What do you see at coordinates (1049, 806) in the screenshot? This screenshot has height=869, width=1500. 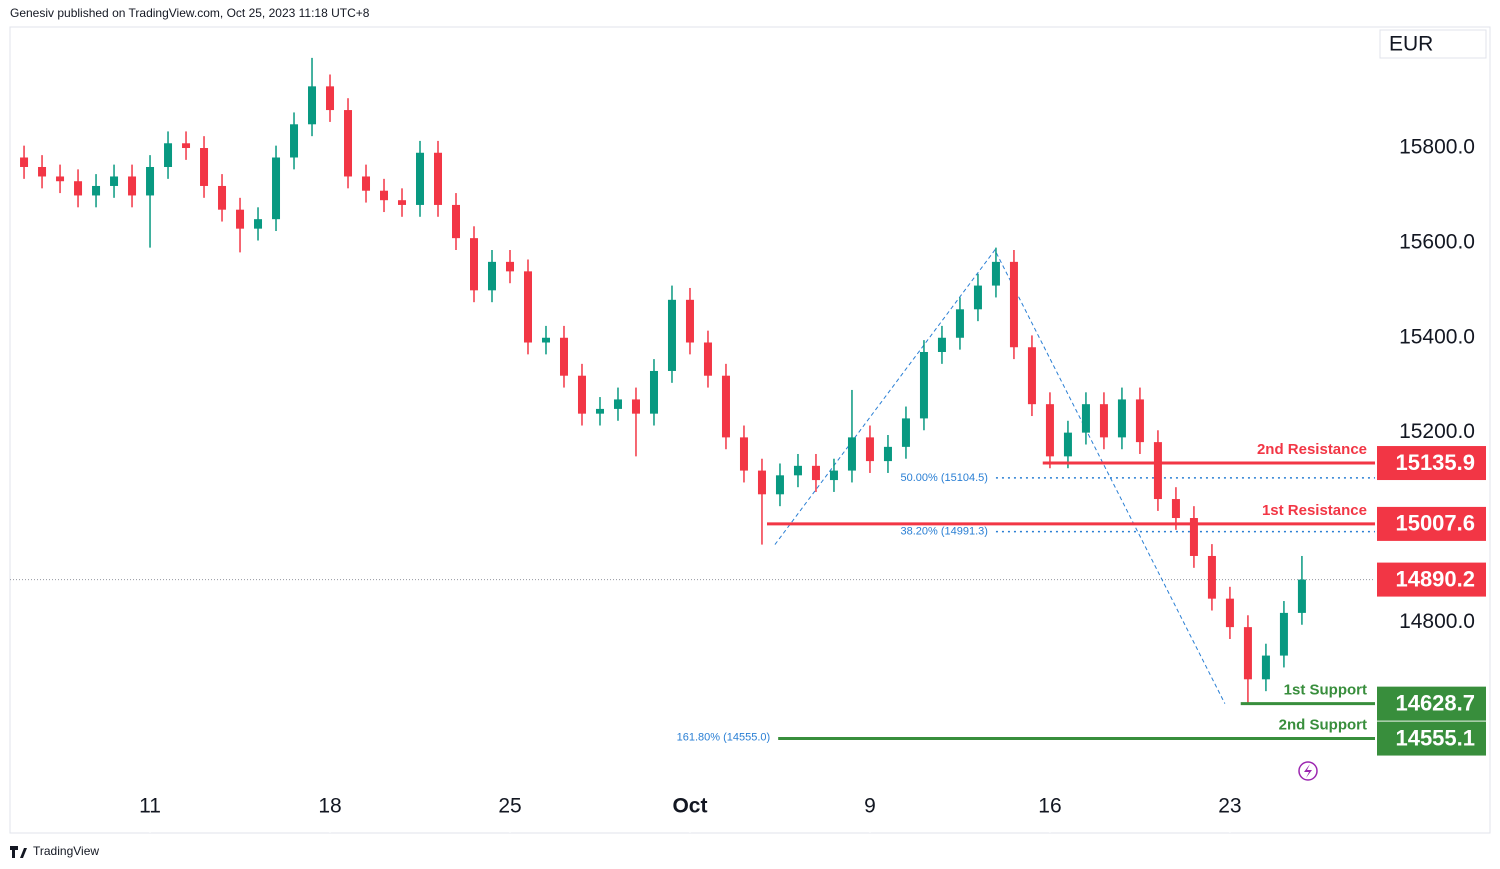 I see `x-tick-label: 16` at bounding box center [1049, 806].